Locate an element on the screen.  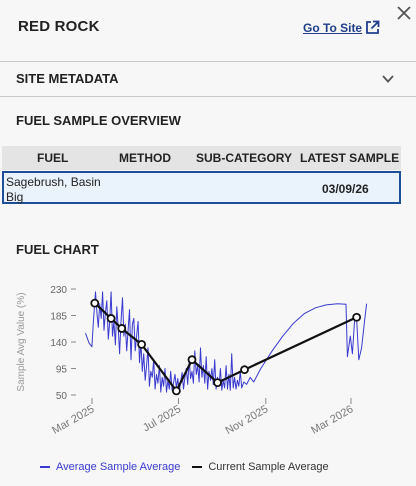
y-tick-label: 95 is located at coordinates (62, 370).